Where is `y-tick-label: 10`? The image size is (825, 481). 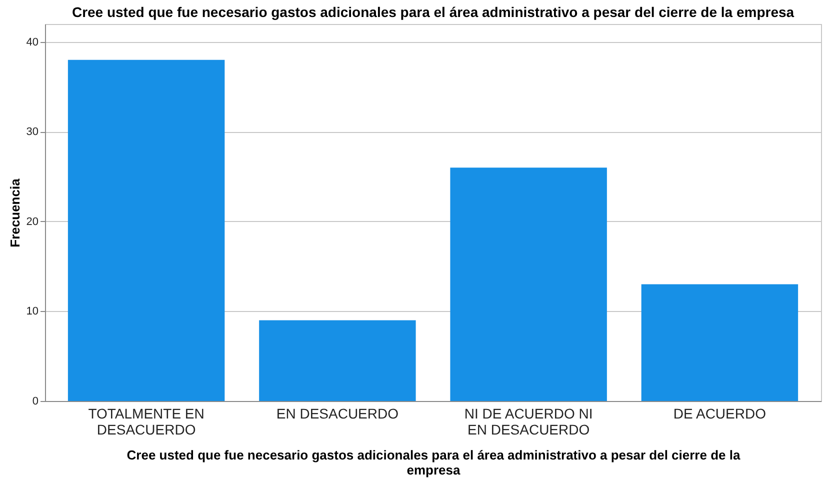
y-tick-label: 10 is located at coordinates (32, 312).